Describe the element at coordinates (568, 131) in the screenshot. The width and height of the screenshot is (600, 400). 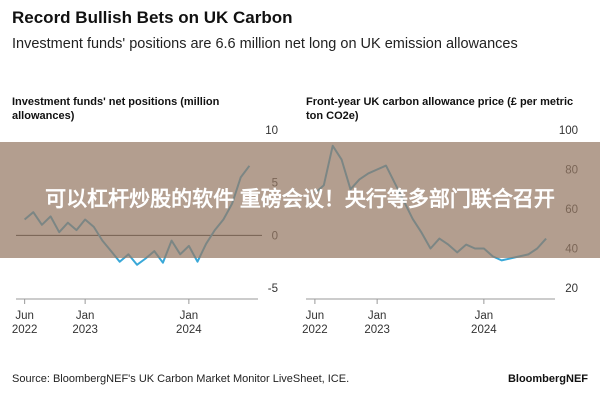
I see `right-y-tick-label: 100` at that location.